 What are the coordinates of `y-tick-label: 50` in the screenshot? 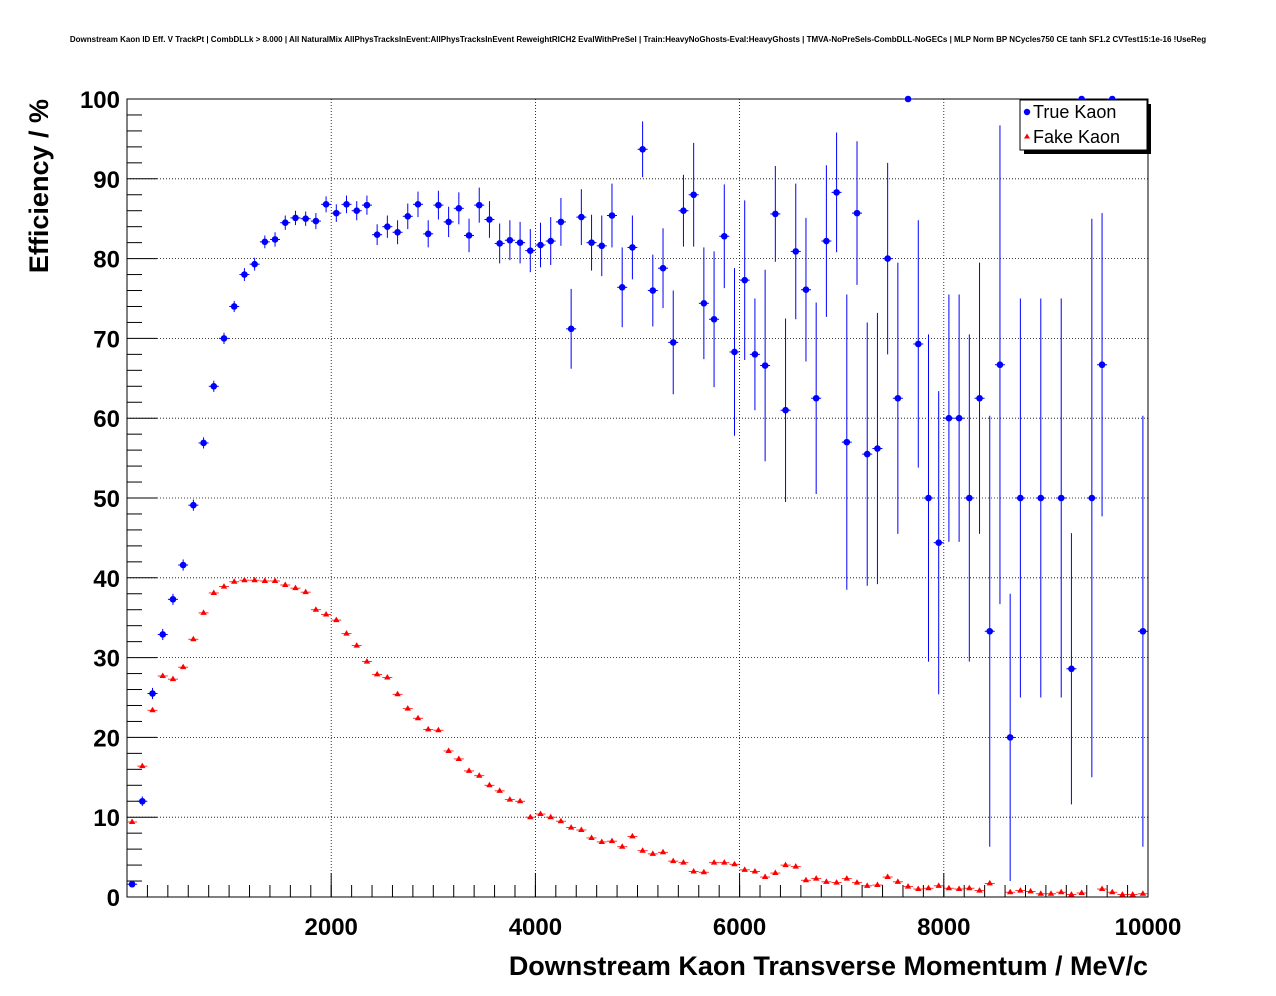 It's located at (106, 499).